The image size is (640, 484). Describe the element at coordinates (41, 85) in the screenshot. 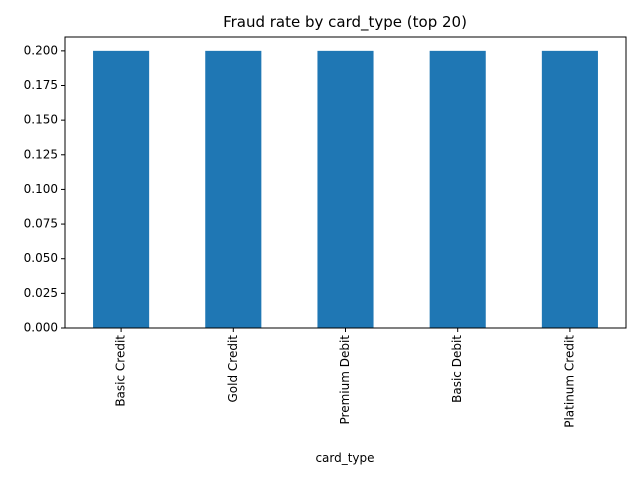

I see `y-tick-label: 0.175` at that location.